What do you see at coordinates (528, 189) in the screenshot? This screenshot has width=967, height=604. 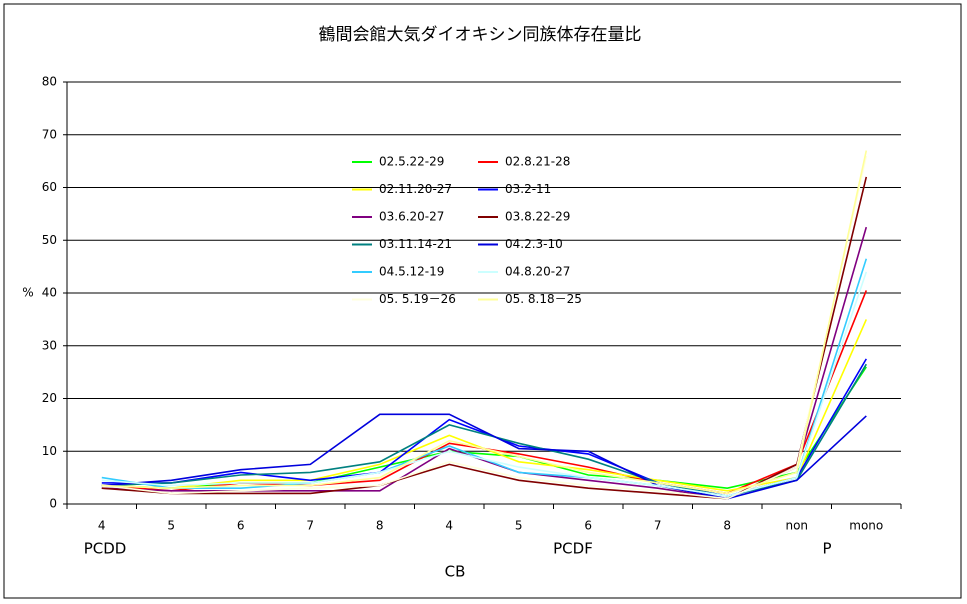 I see `legend-label: 03.2-11` at bounding box center [528, 189].